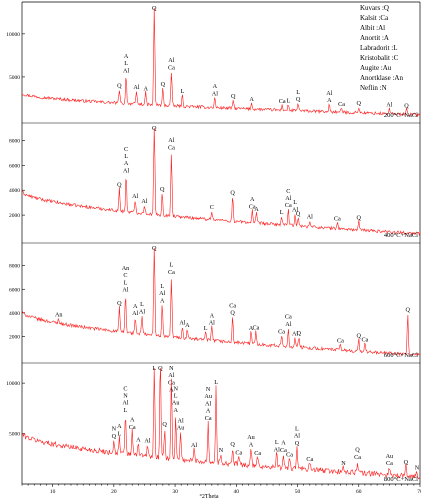 The width and height of the screenshot is (421, 500). Describe the element at coordinates (401, 115) in the screenshot. I see `panel-label: 200°C+NaCl` at that location.